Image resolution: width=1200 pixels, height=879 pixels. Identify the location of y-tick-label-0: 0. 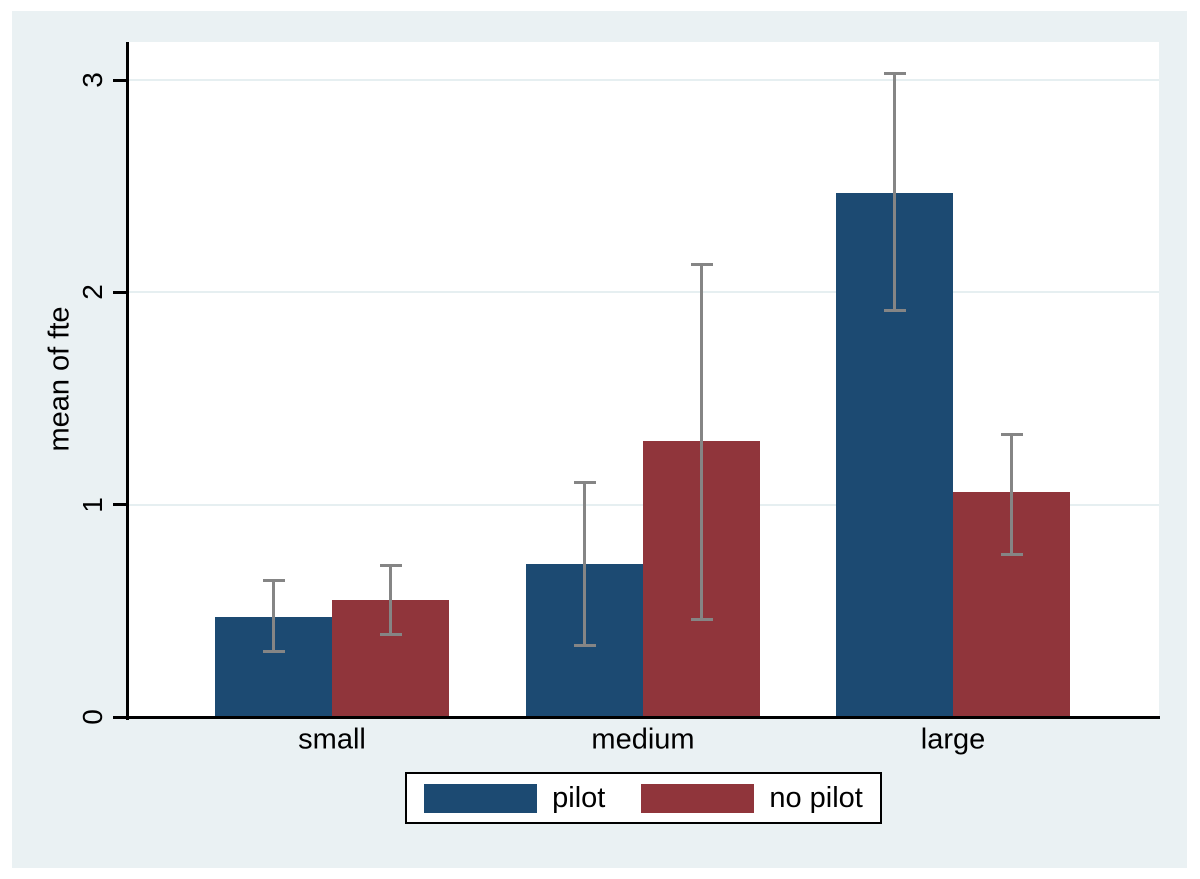
(92, 717).